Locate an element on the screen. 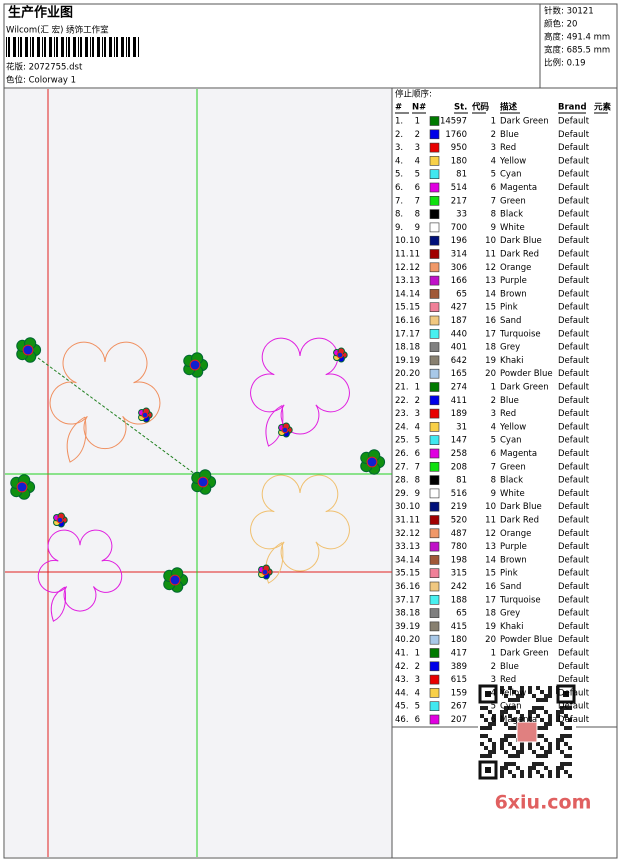 This screenshot has width=620, height=861. cell: 11 is located at coordinates (414, 255).